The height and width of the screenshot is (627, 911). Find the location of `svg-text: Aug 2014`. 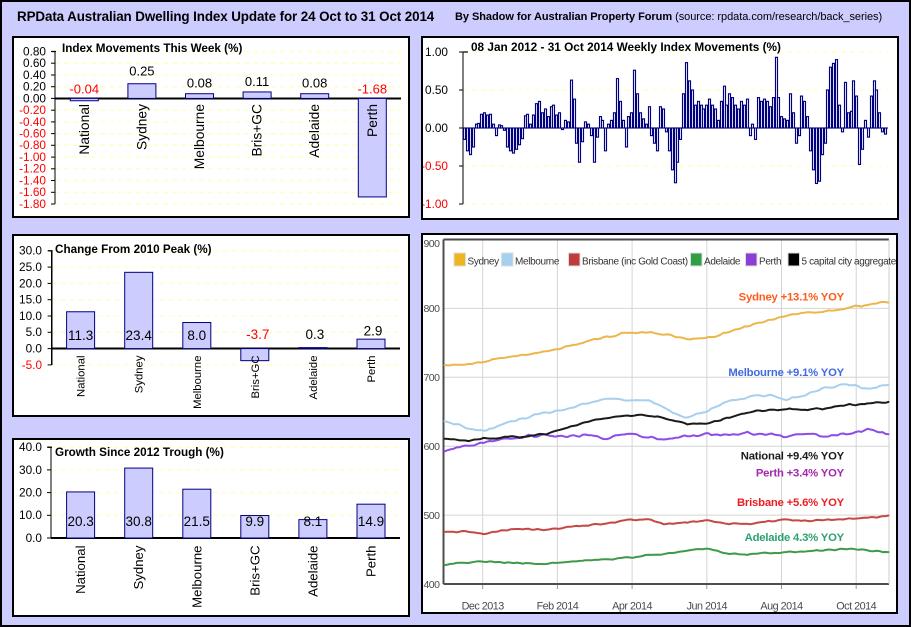

svg-text: Aug 2014 is located at coordinates (781, 607).